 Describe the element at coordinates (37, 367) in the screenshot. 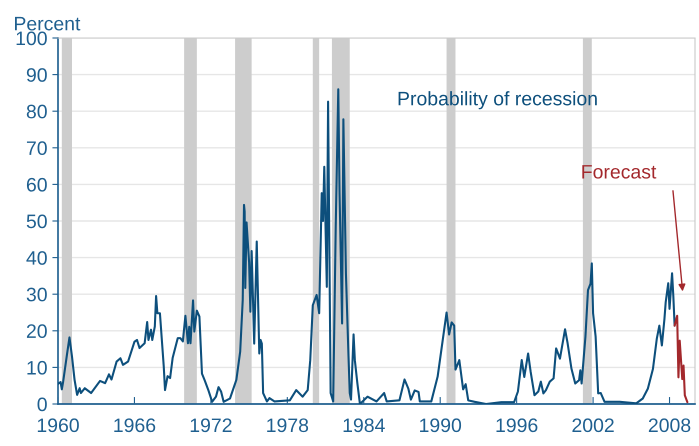

I see `y-tick-label: 10` at that location.